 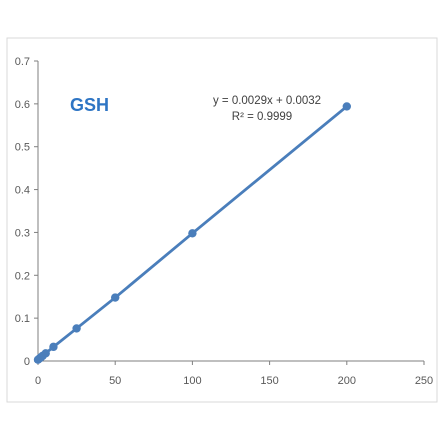 What do you see at coordinates (22, 191) in the screenshot?
I see `y-tick-label: 0.4` at bounding box center [22, 191].